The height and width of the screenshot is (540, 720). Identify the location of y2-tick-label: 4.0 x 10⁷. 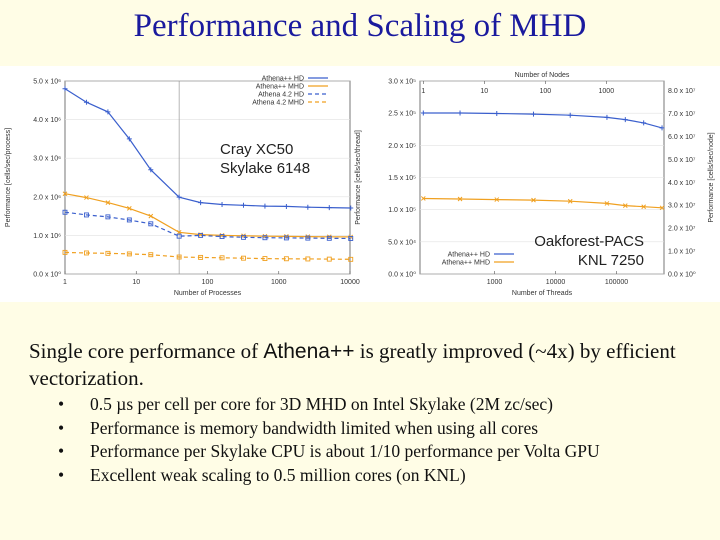
(682, 183).